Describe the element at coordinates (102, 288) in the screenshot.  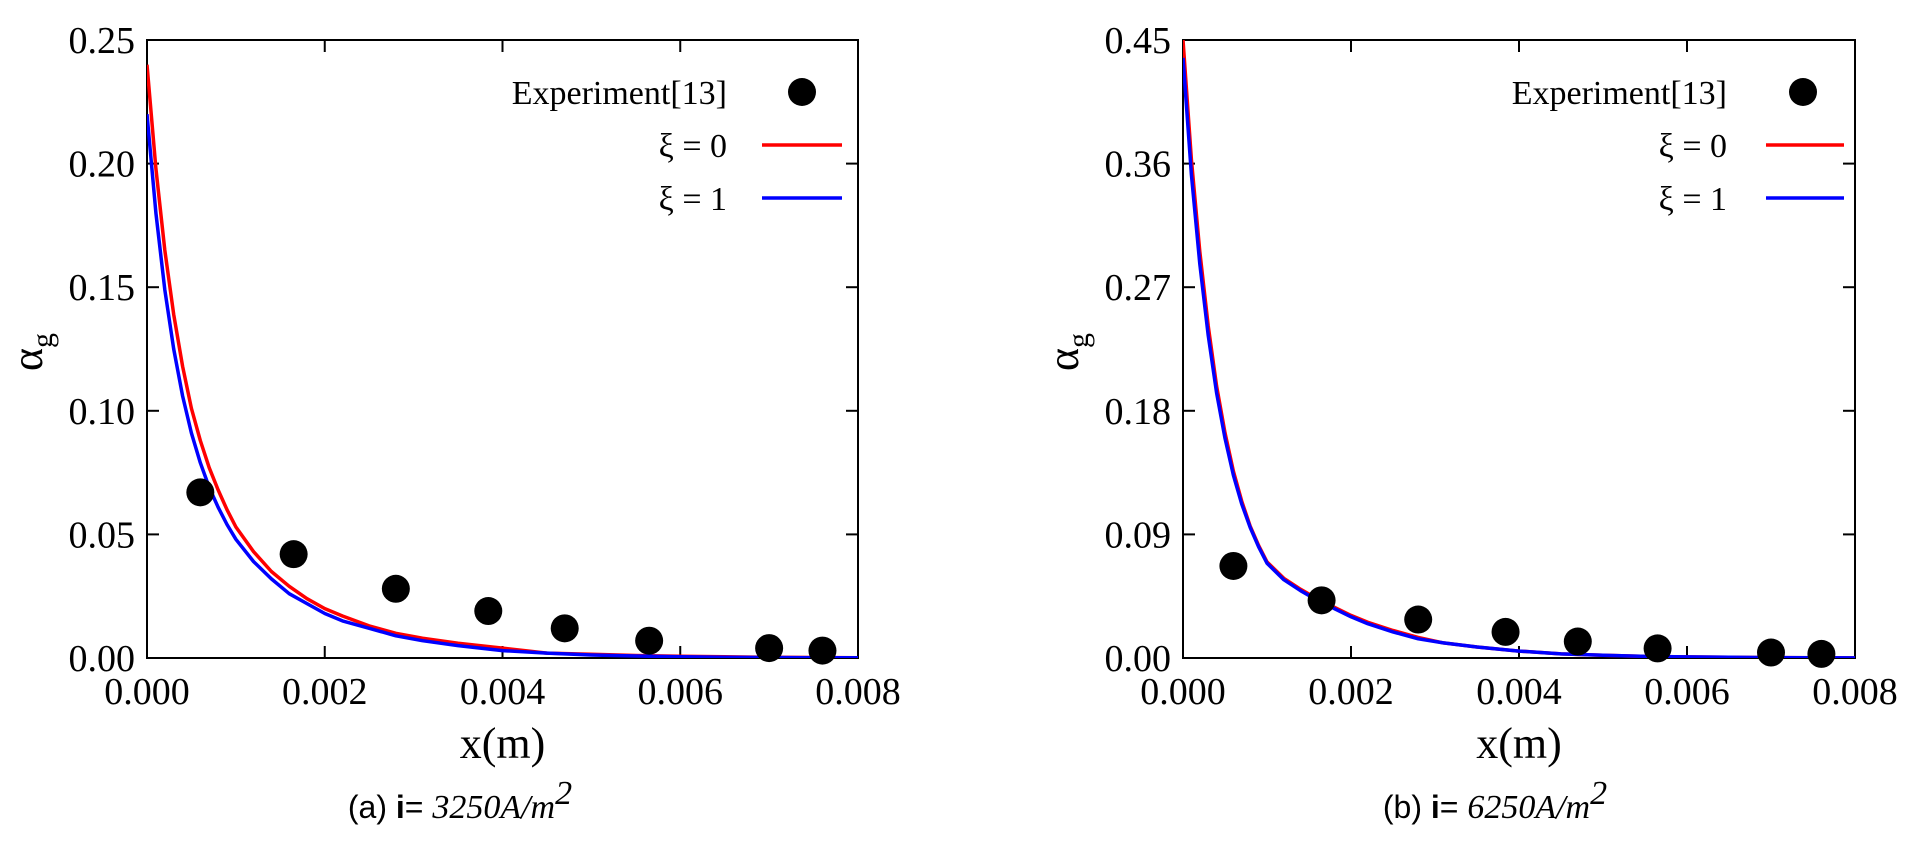
I see `y-tick-label: 0.15` at that location.